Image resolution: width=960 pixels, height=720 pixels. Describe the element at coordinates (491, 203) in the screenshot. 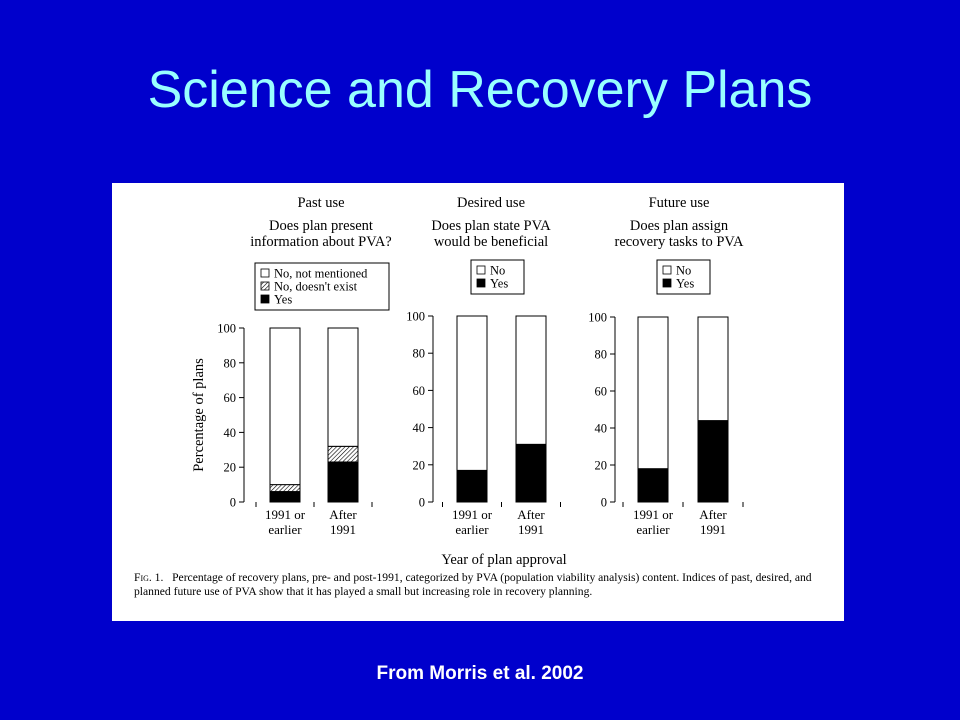

I see `panel-title: Desired use` at that location.